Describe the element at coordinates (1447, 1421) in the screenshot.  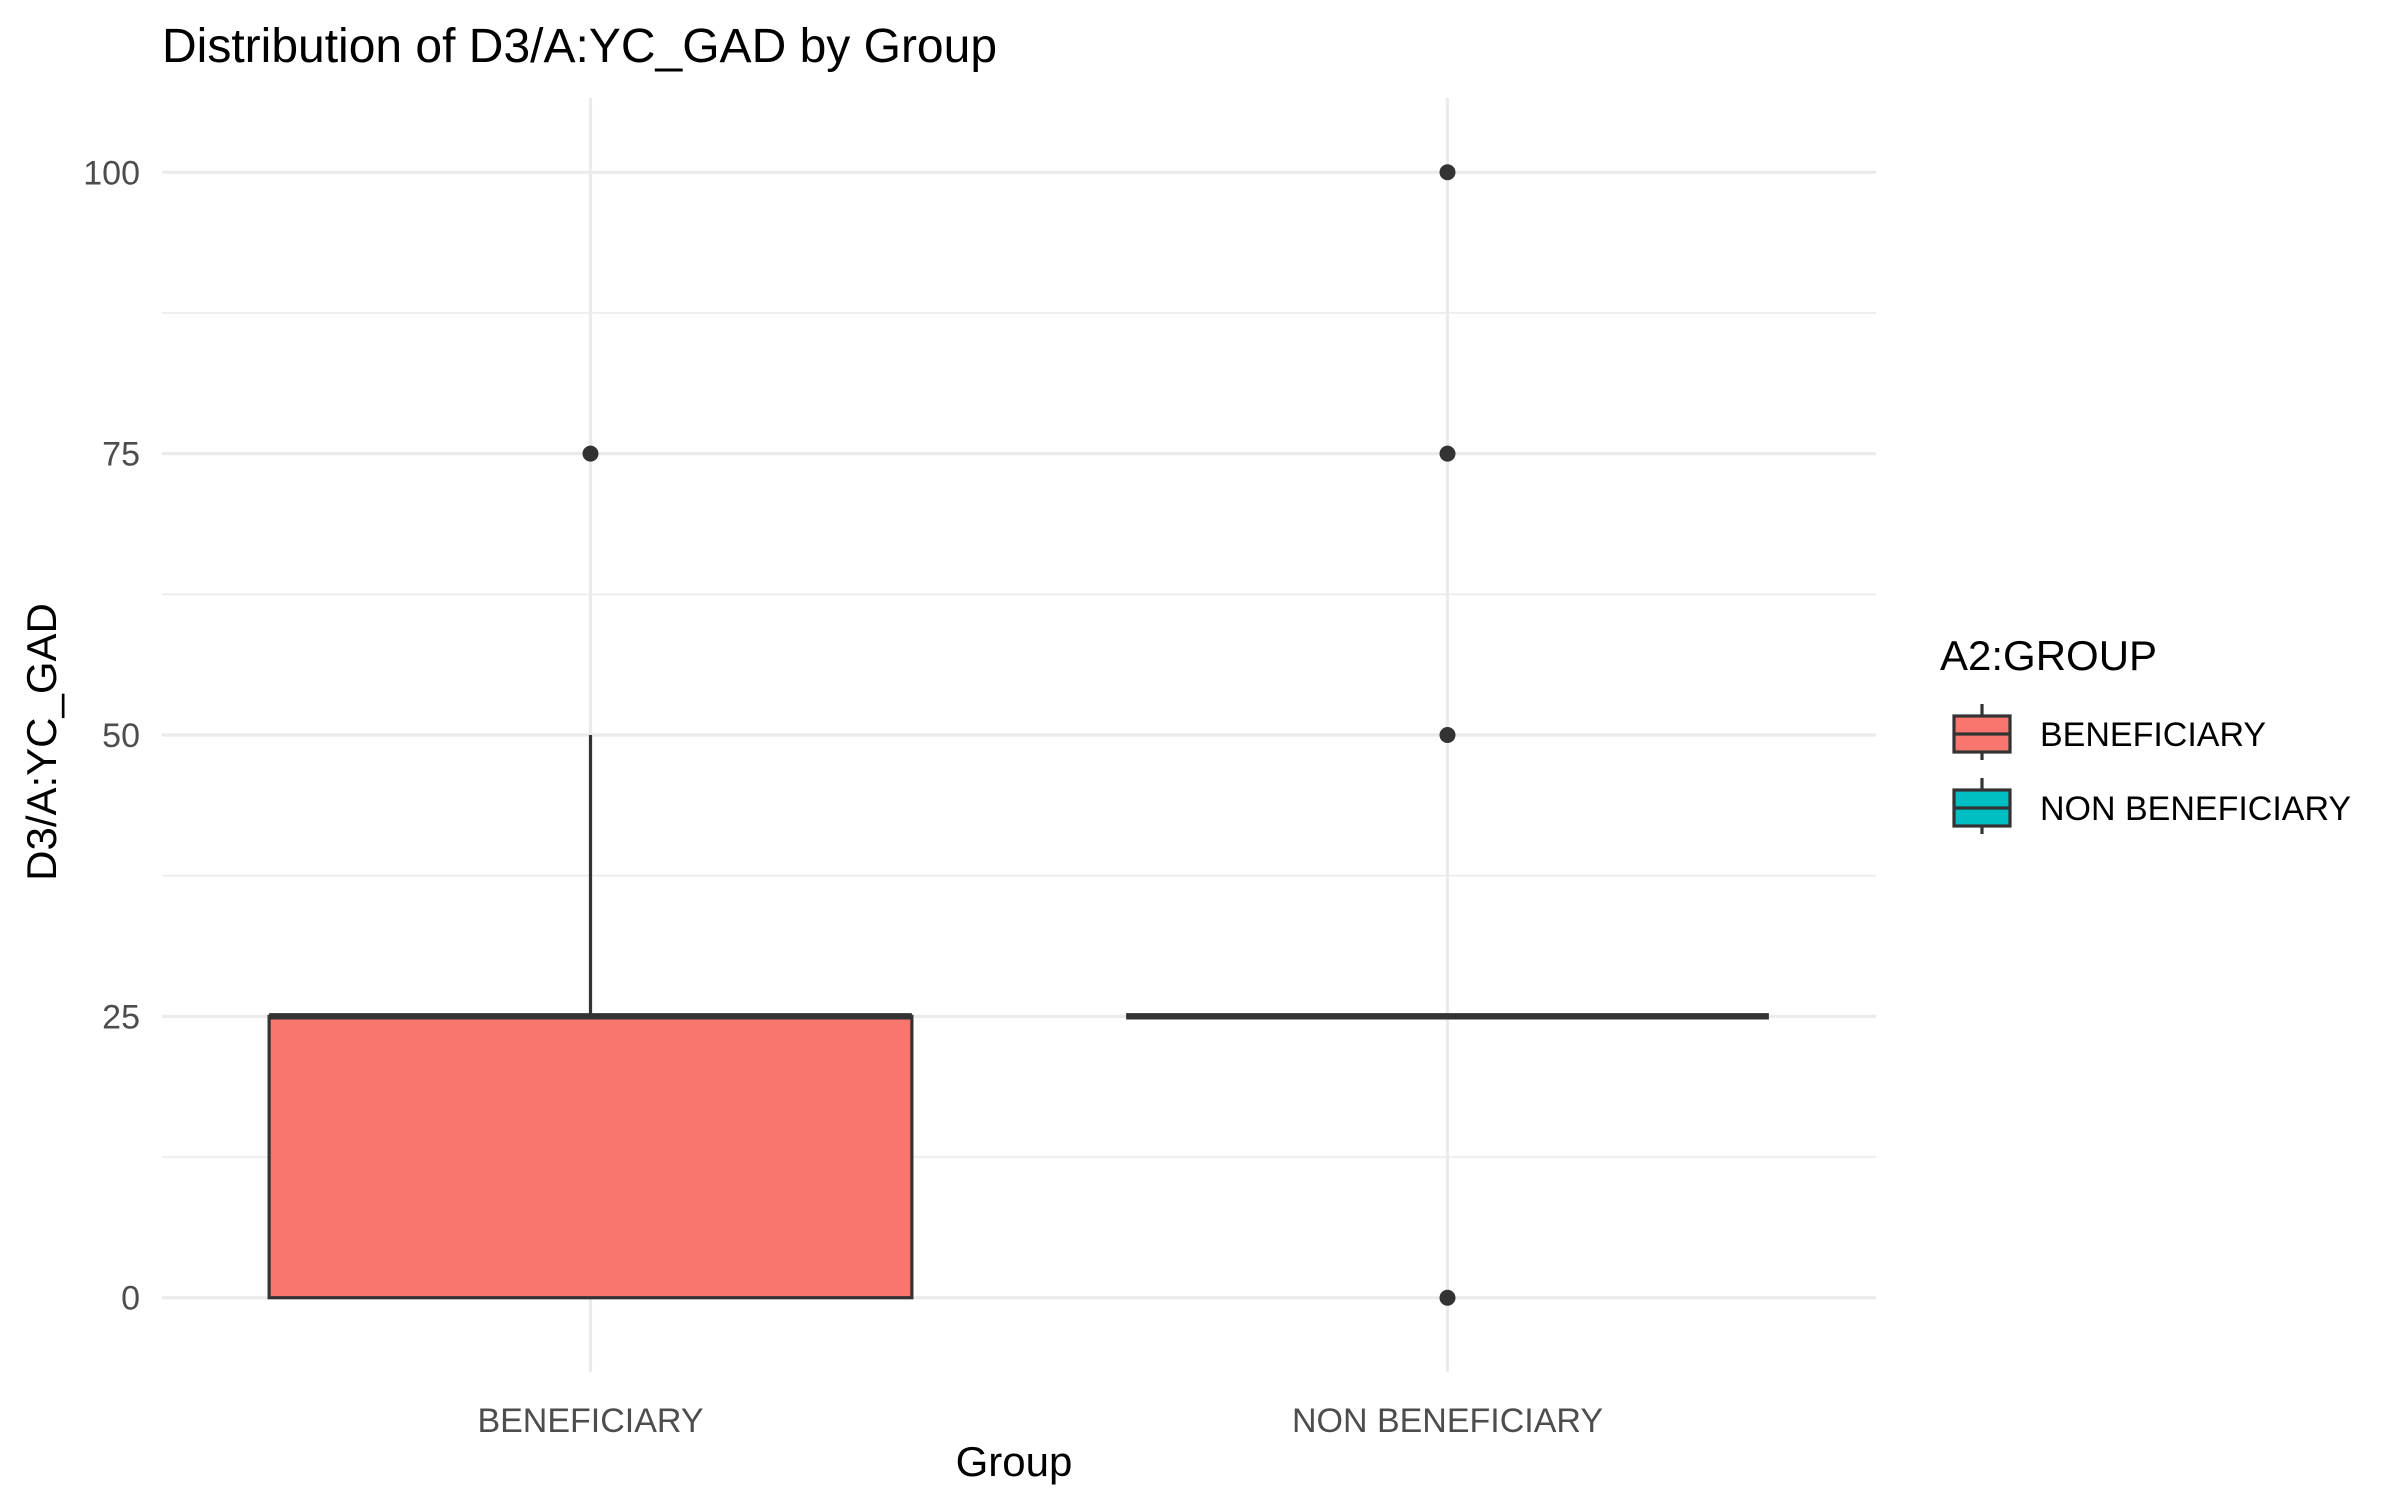
I see `x-tick-label: NON BENEFICIARY` at that location.